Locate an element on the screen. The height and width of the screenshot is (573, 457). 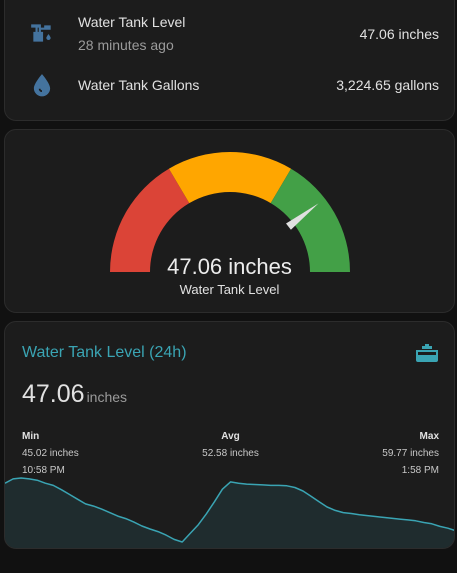
stat-avg-value: 52.58 inches is located at coordinates (230, 453).